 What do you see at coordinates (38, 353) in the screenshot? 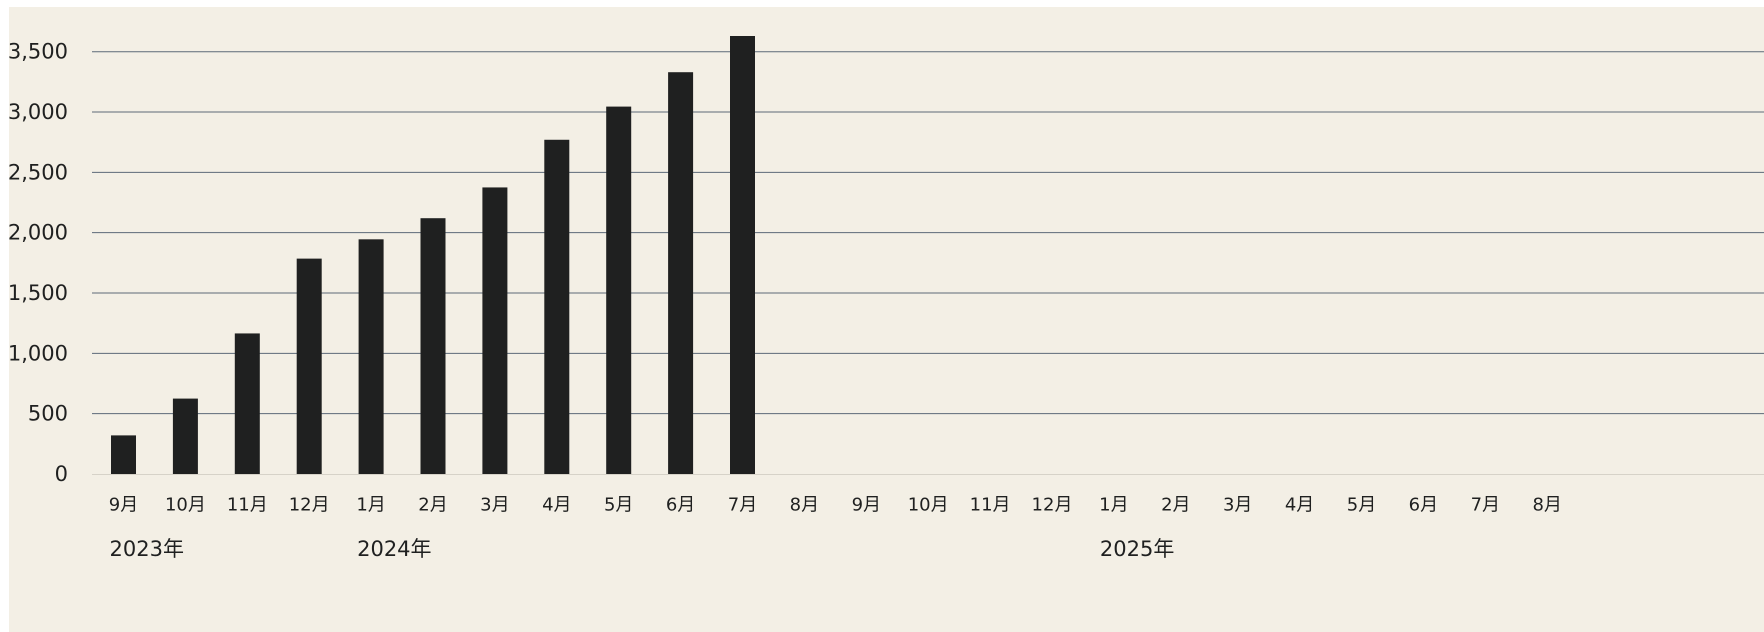
I see `y-tick-label: 1,000` at bounding box center [38, 353].